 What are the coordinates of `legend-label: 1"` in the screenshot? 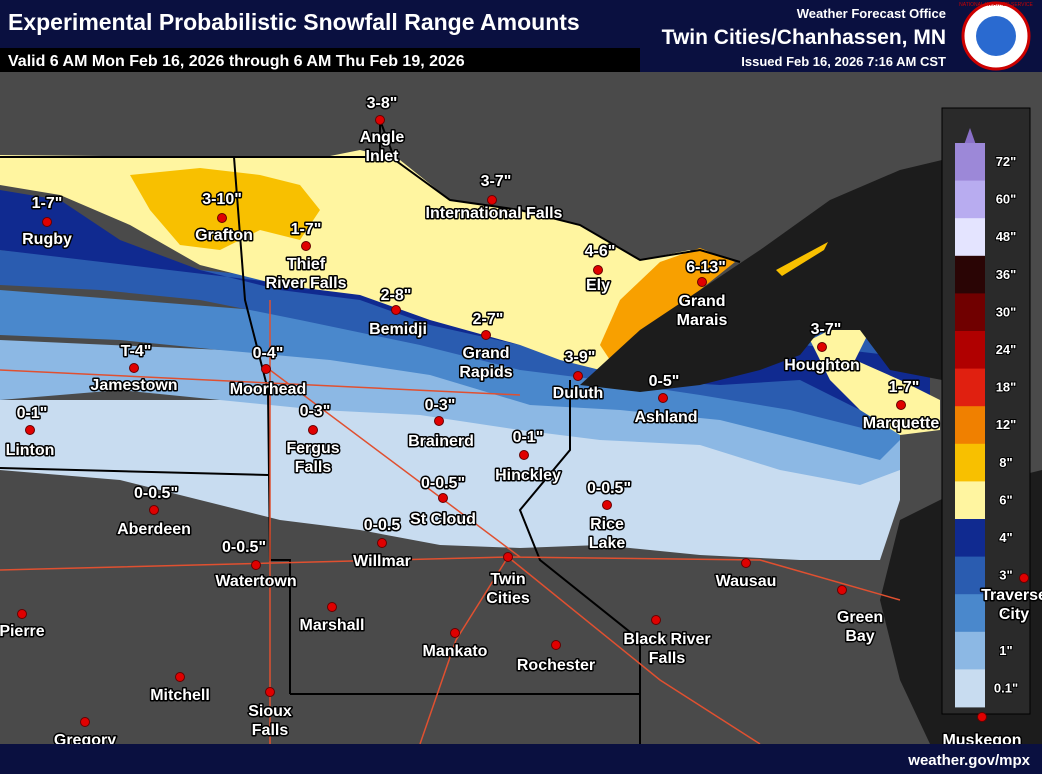 It's located at (1005, 650).